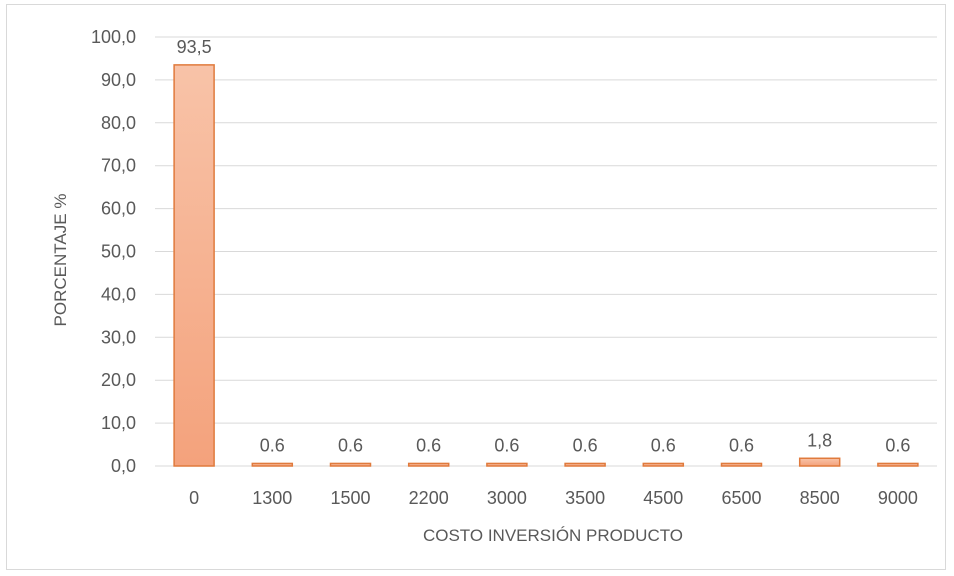 The height and width of the screenshot is (576, 954). I want to click on y-tick-label: 0,0, so click(123, 466).